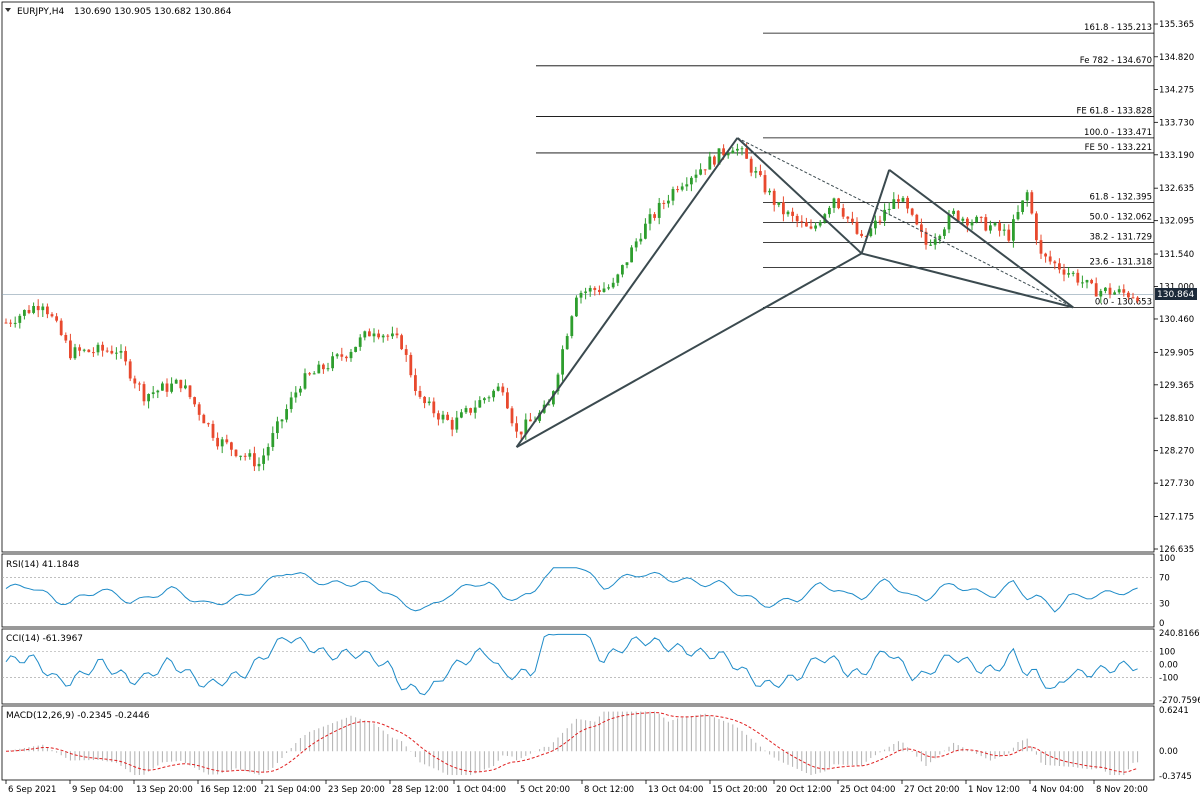 The height and width of the screenshot is (804, 1200). Describe the element at coordinates (578, 666) in the screenshot. I see `panel-frame-cci` at that location.